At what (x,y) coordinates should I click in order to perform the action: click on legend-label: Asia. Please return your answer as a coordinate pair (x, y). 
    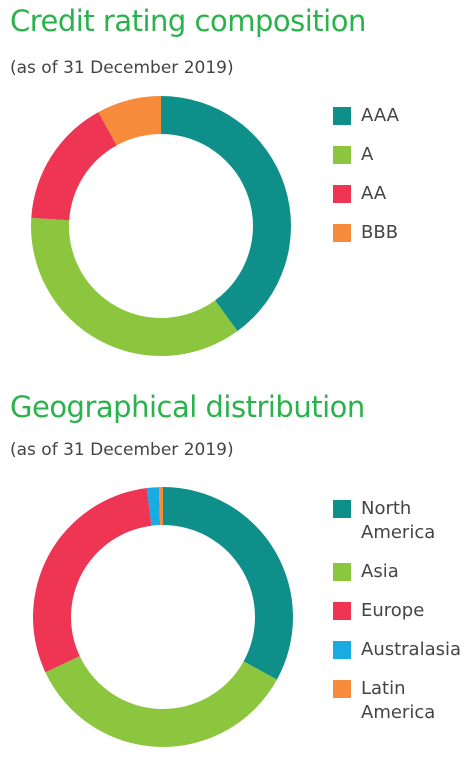
    Looking at the image, I should click on (380, 571).